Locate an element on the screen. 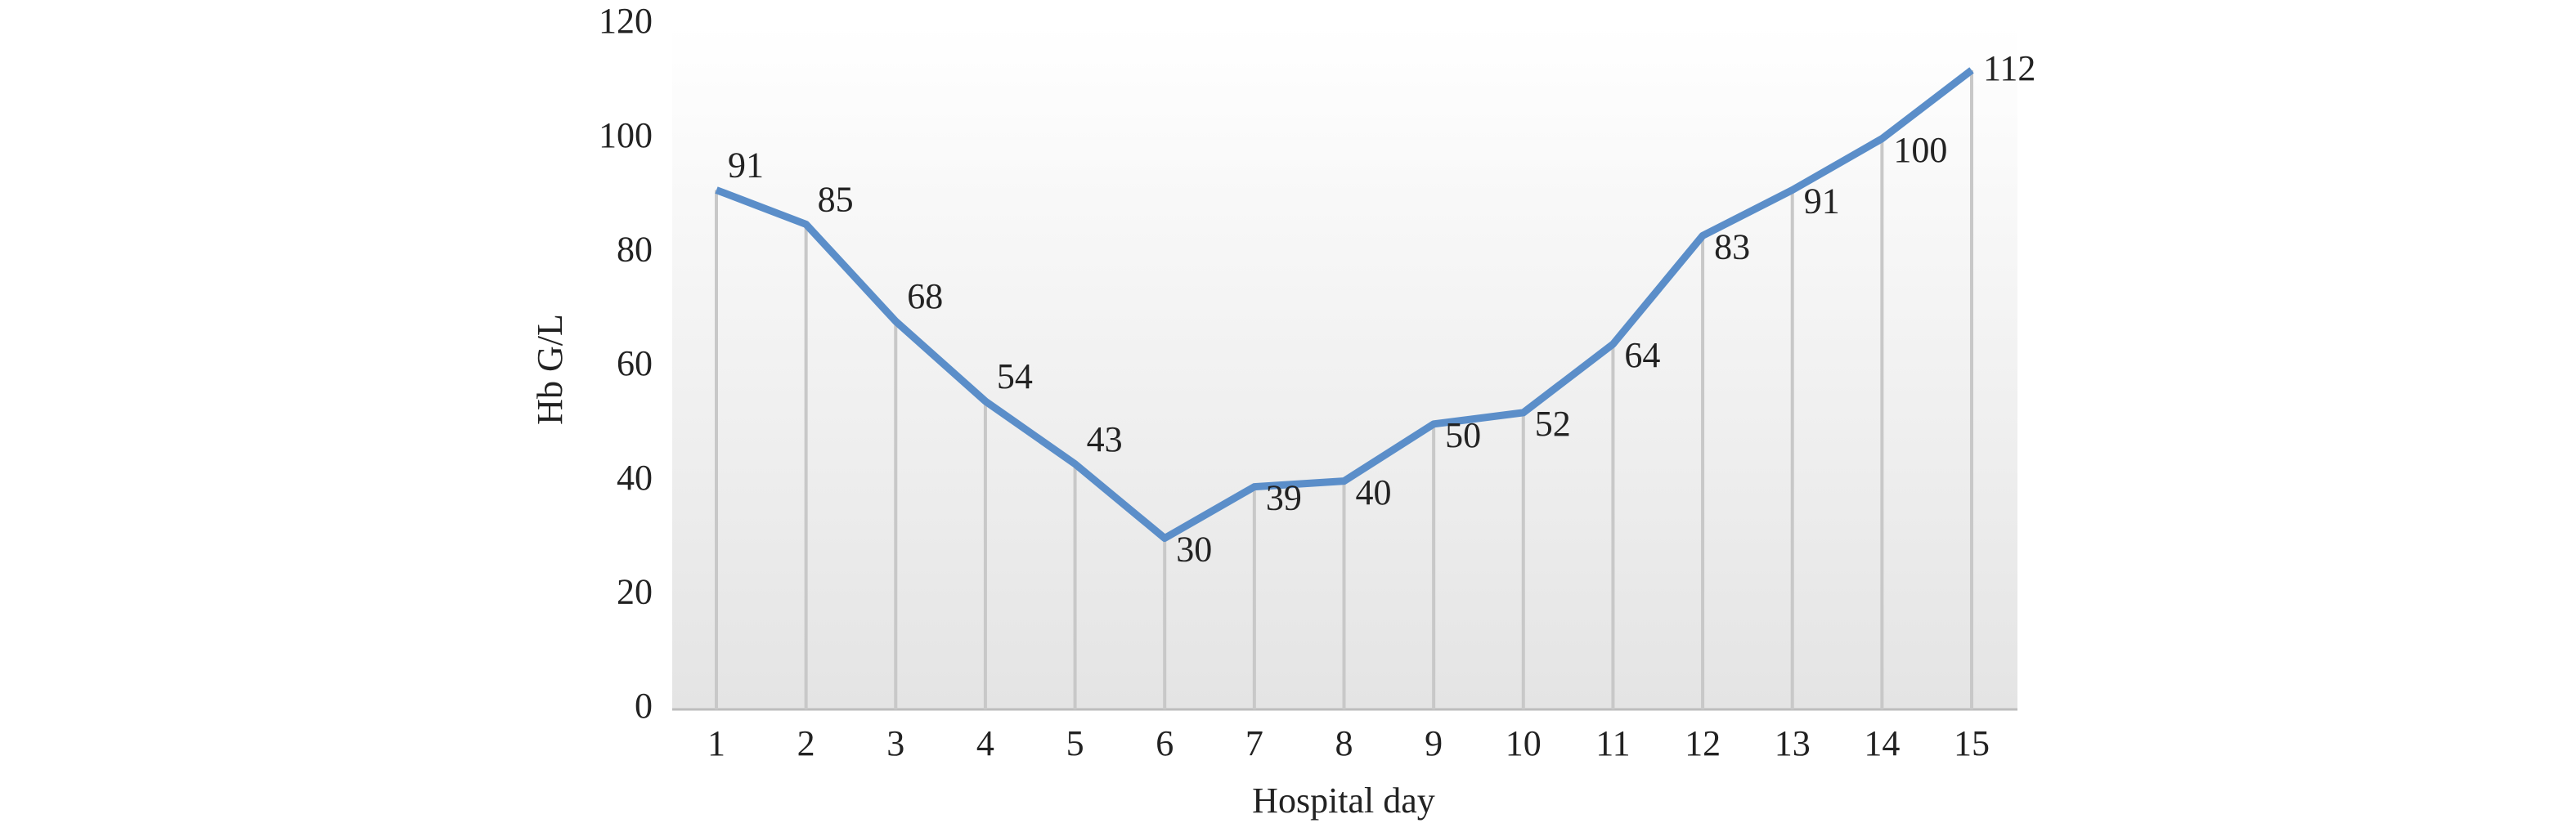 This screenshot has width=2576, height=832. x-tick-label: 3 is located at coordinates (895, 743).